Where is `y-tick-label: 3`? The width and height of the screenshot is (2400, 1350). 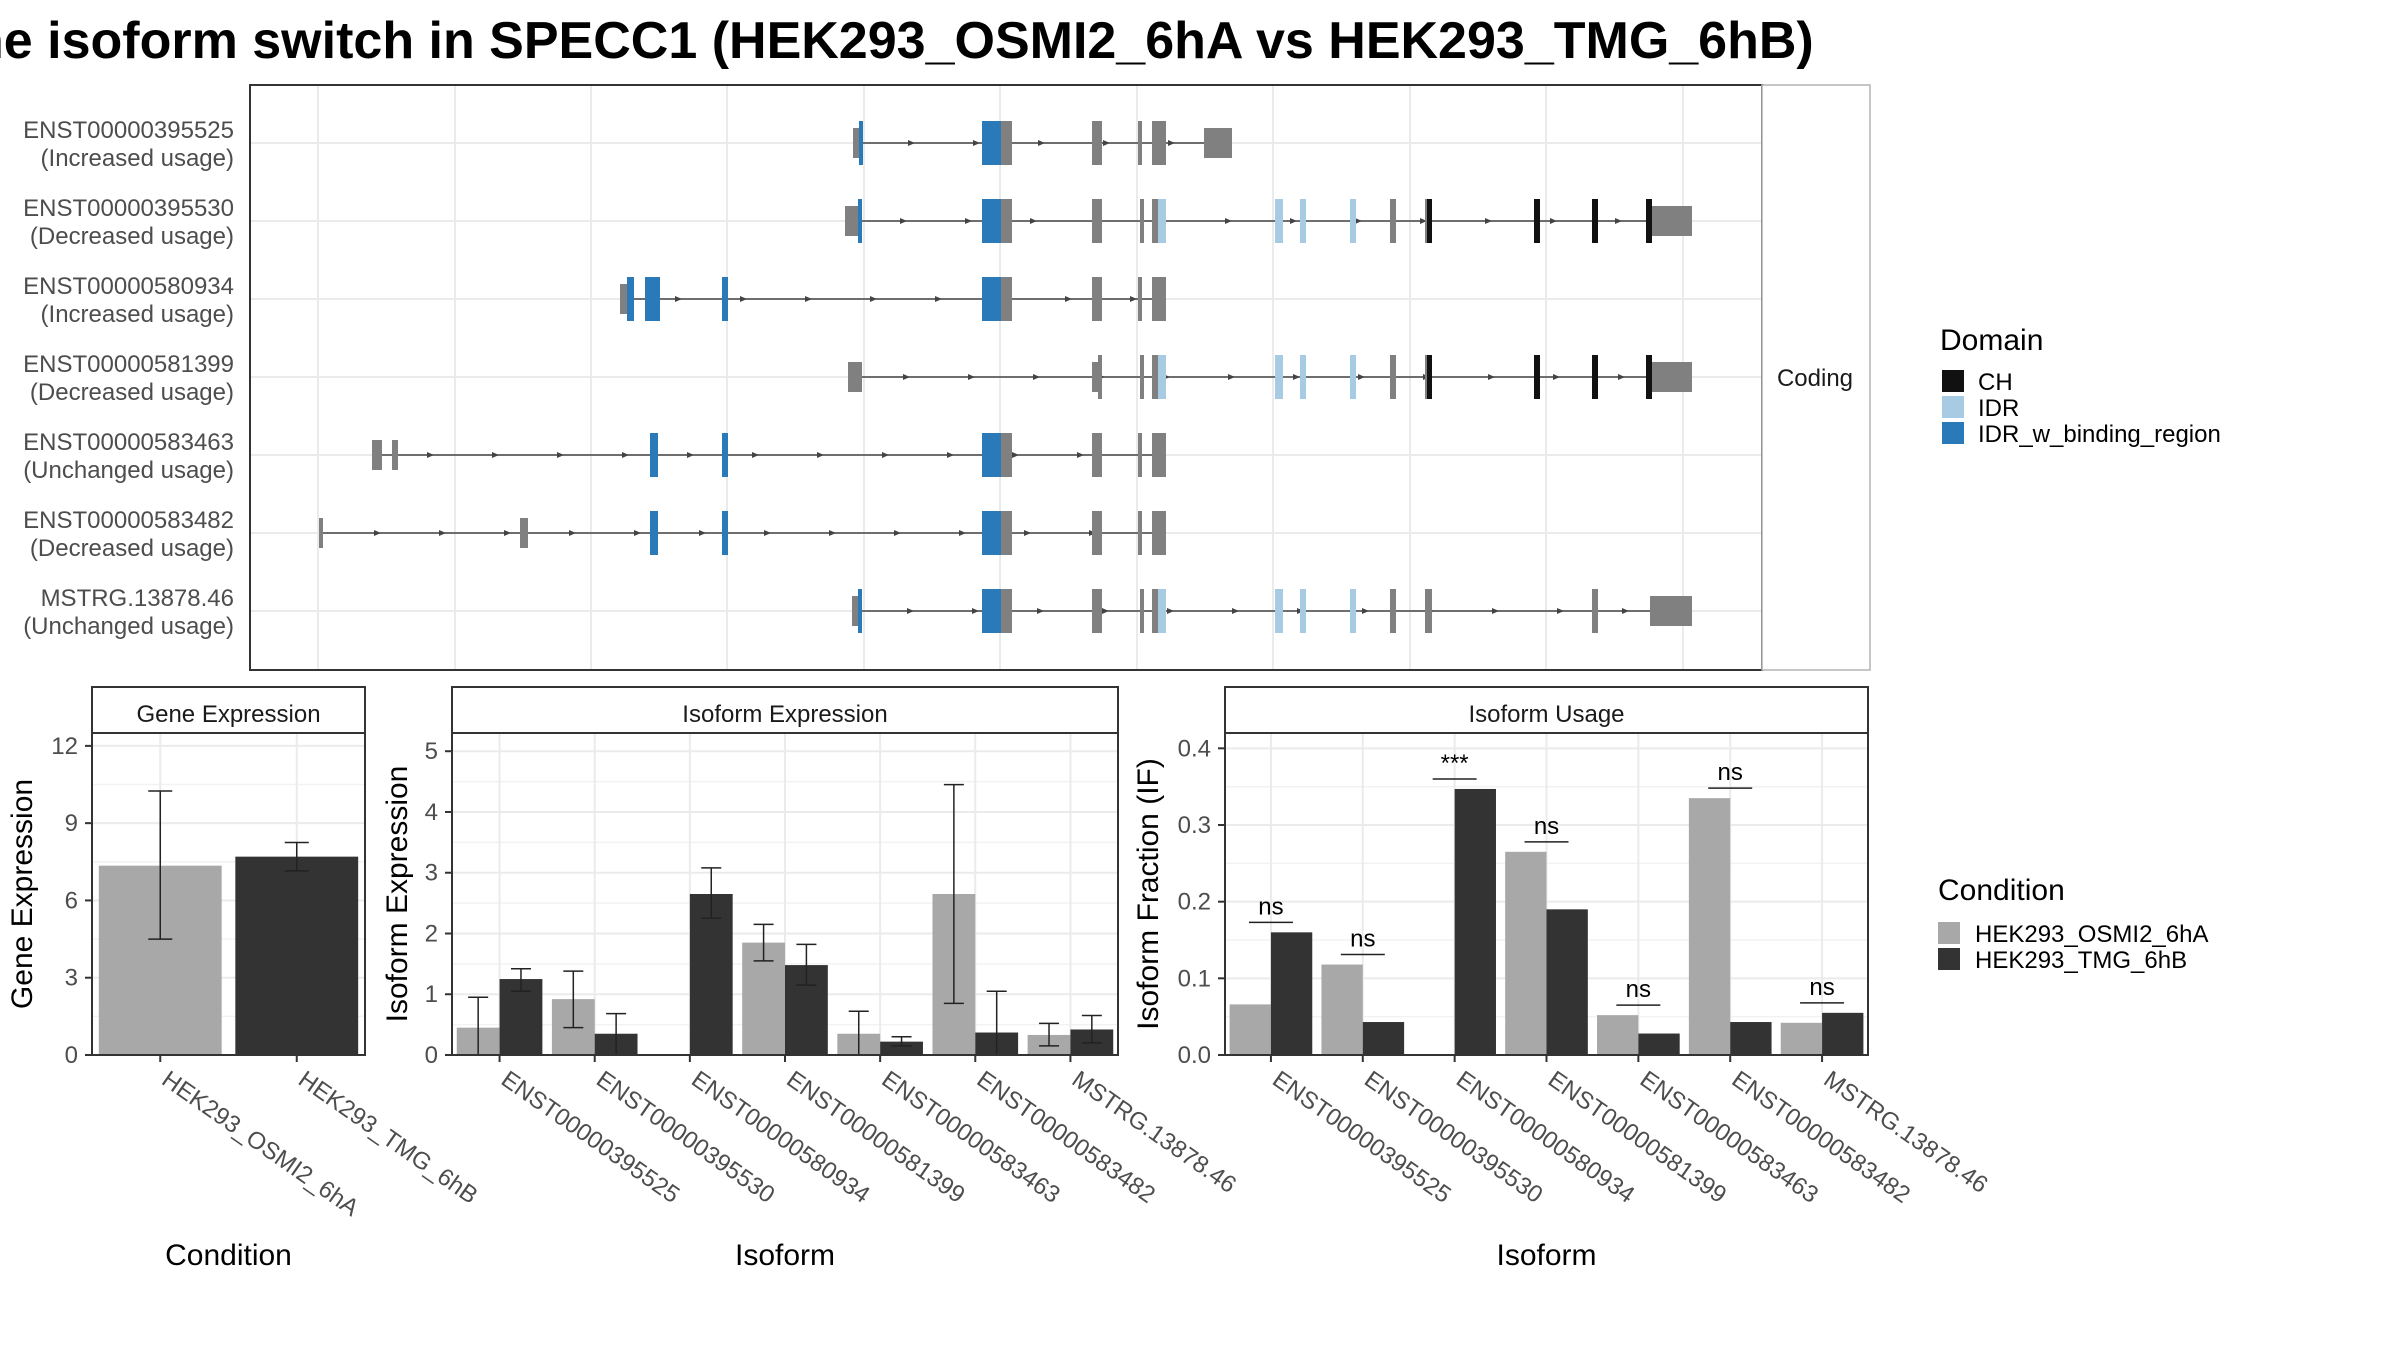
y-tick-label: 3 is located at coordinates (431, 873).